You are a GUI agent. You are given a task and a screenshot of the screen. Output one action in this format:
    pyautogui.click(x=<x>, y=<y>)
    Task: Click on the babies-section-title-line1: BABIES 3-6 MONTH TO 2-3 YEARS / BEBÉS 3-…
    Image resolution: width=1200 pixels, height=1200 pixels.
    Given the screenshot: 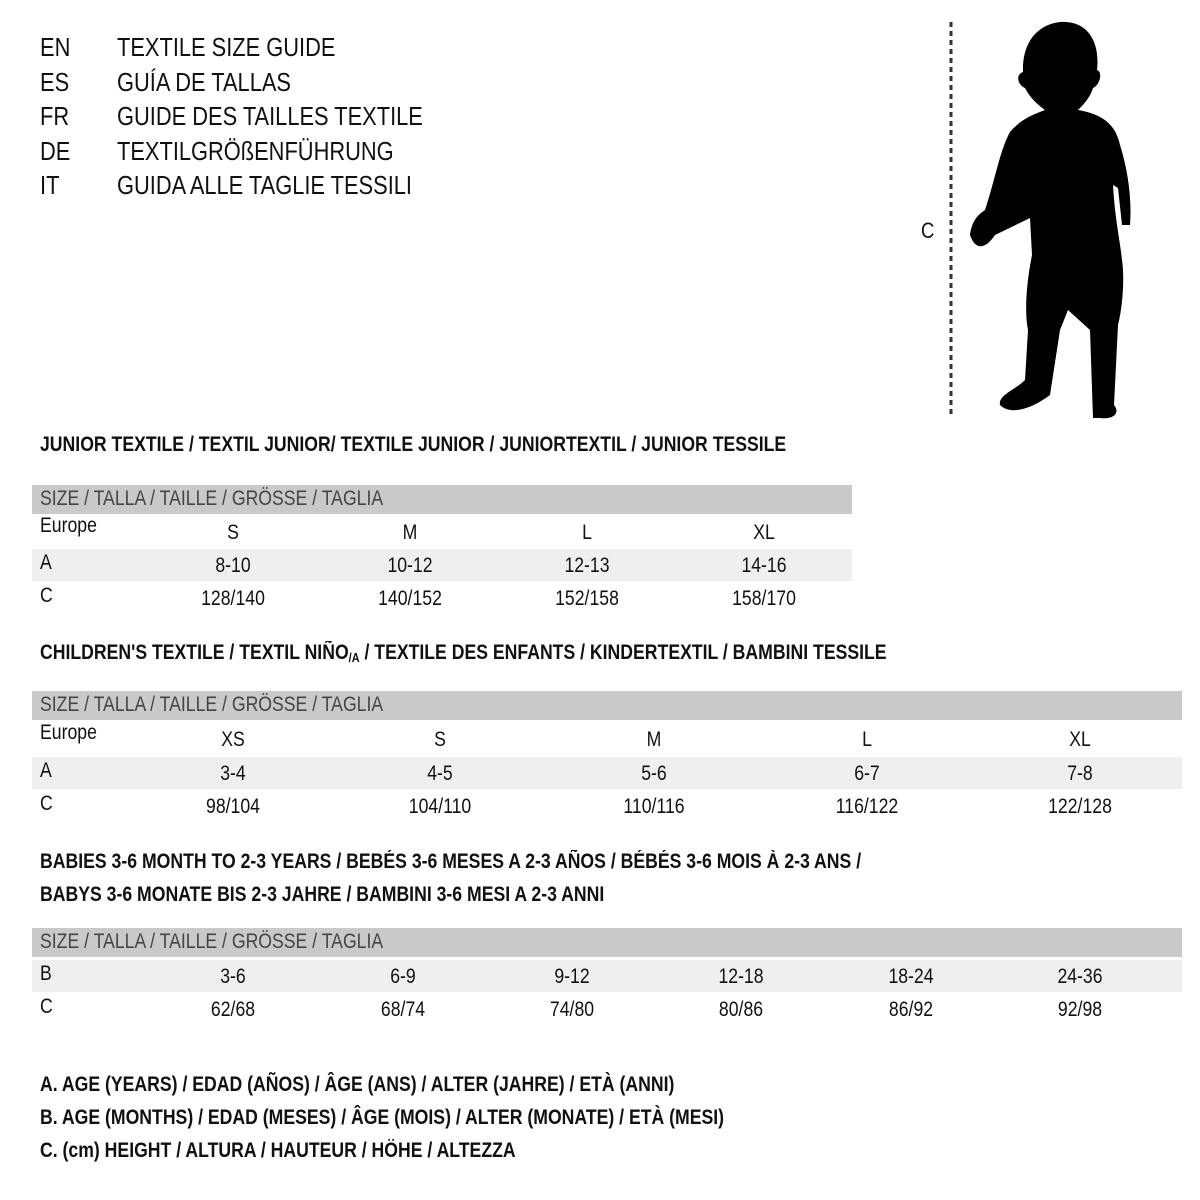 What is the action you would take?
    pyautogui.click(x=451, y=861)
    